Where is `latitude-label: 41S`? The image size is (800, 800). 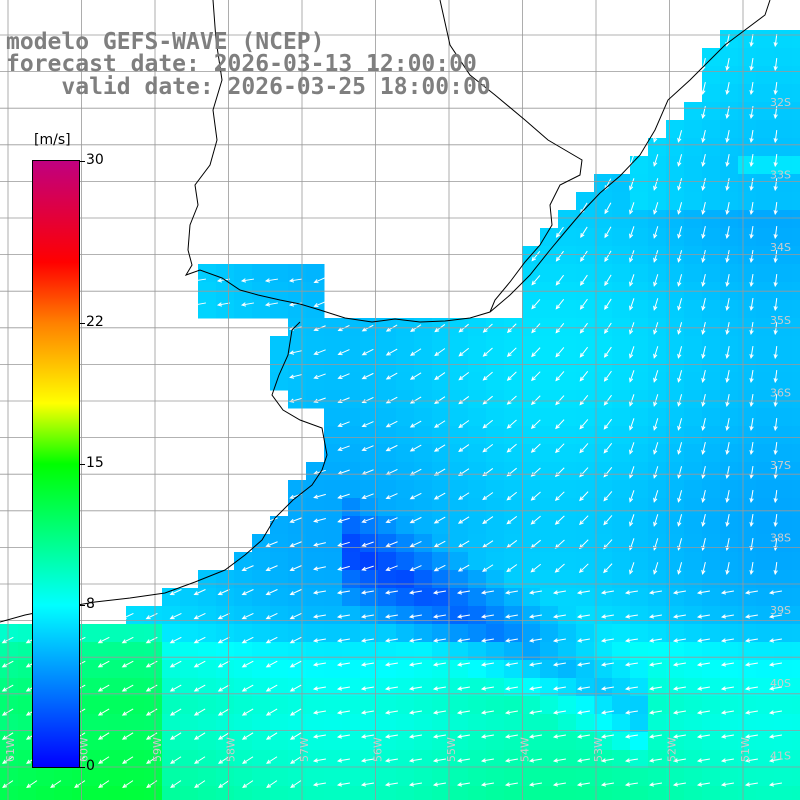 latitude-label: 41S is located at coordinates (780, 755).